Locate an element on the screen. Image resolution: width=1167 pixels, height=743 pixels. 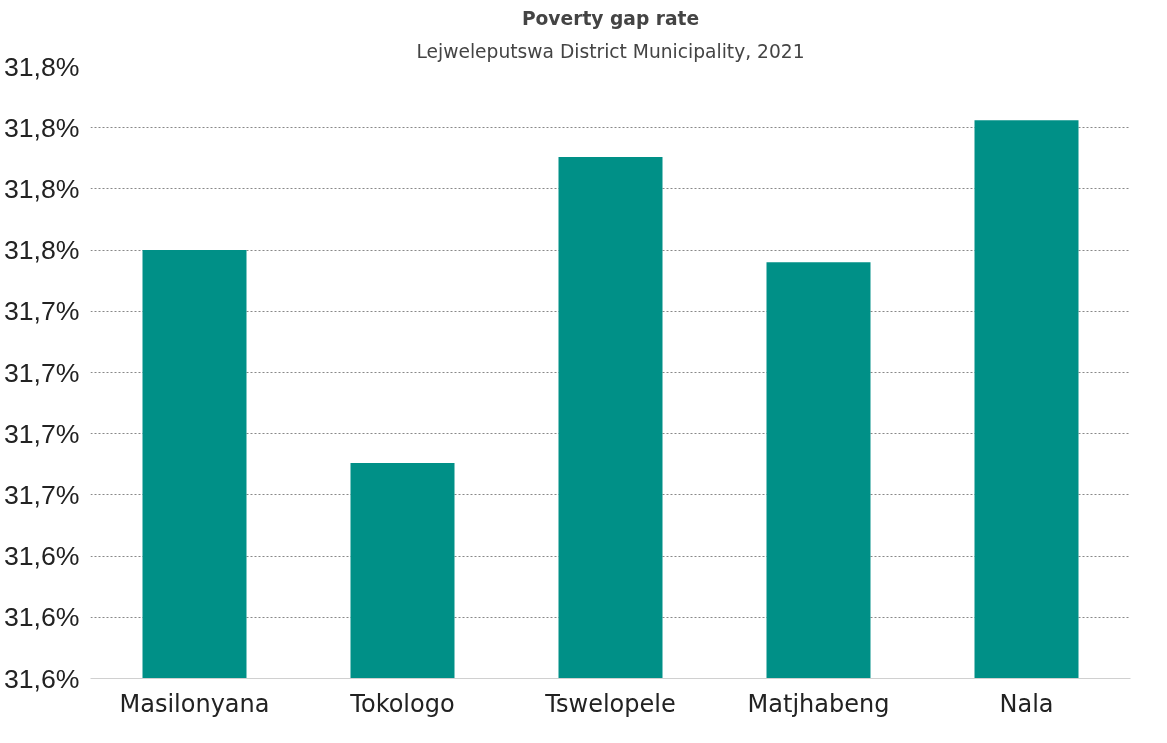
chart-title: Poverty gap rate is located at coordinates (610, 18).